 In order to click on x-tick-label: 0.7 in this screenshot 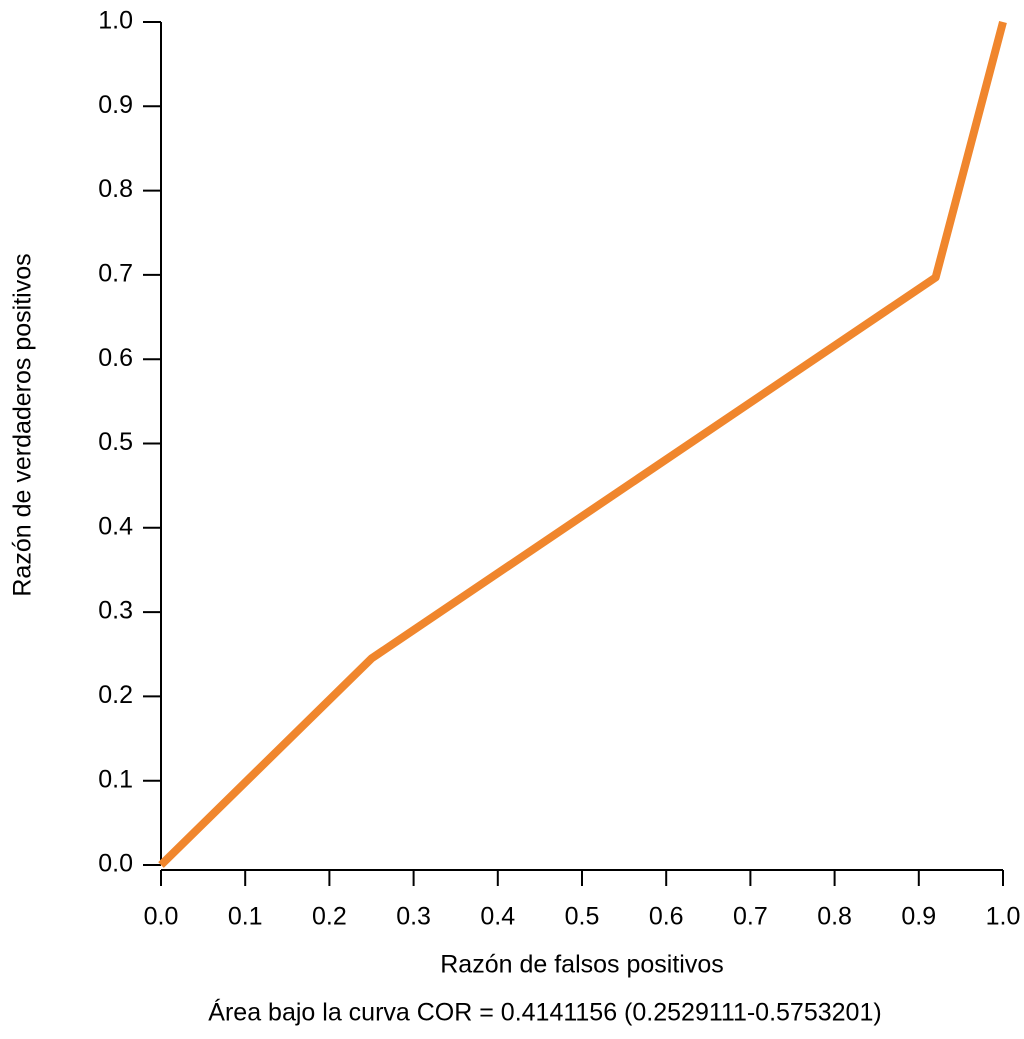, I will do `click(750, 917)`.